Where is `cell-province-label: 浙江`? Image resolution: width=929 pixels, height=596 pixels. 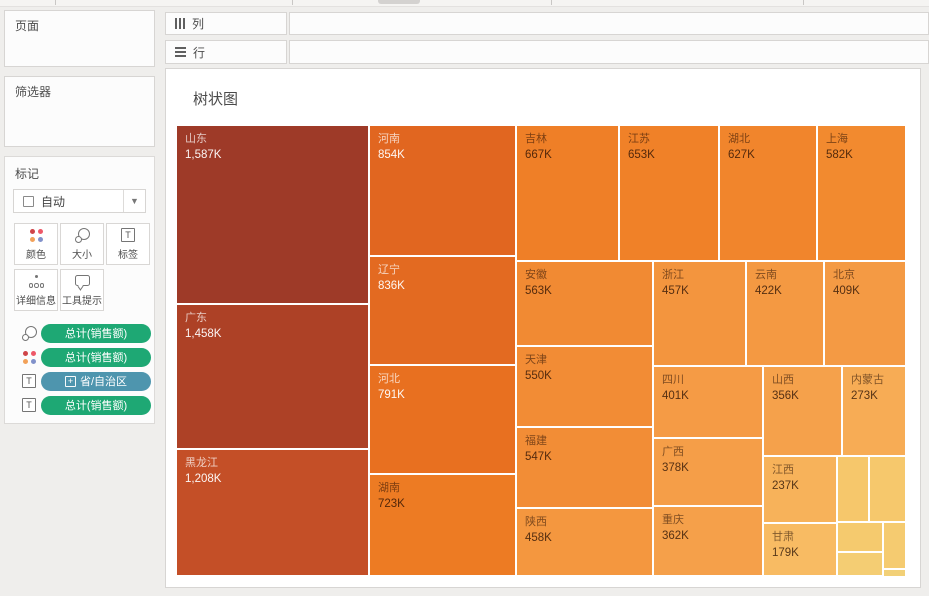
cell-province-label: 浙江 is located at coordinates (673, 275).